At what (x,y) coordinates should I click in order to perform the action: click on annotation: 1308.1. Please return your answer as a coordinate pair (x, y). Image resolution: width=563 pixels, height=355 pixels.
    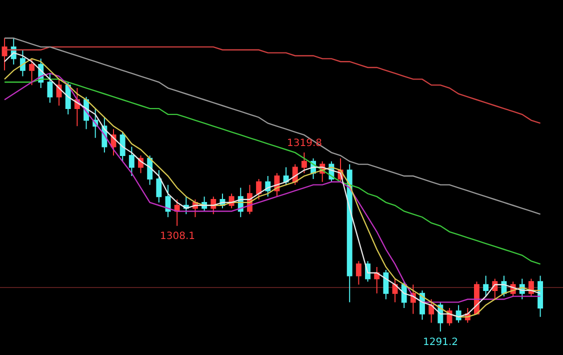
    Looking at the image, I should click on (177, 236).